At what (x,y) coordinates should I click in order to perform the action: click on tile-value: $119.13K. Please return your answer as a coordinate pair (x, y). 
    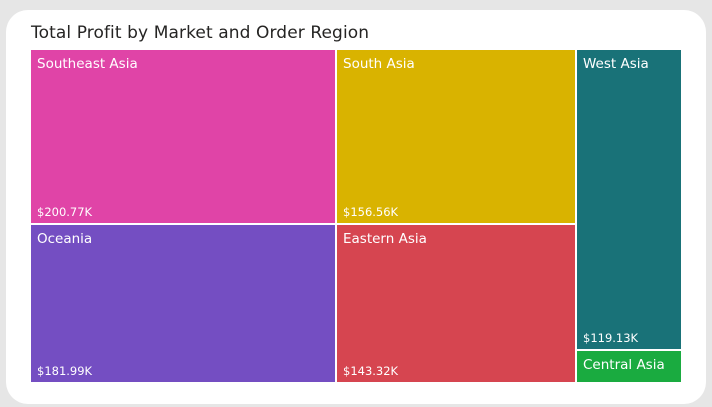
    Looking at the image, I should click on (611, 338).